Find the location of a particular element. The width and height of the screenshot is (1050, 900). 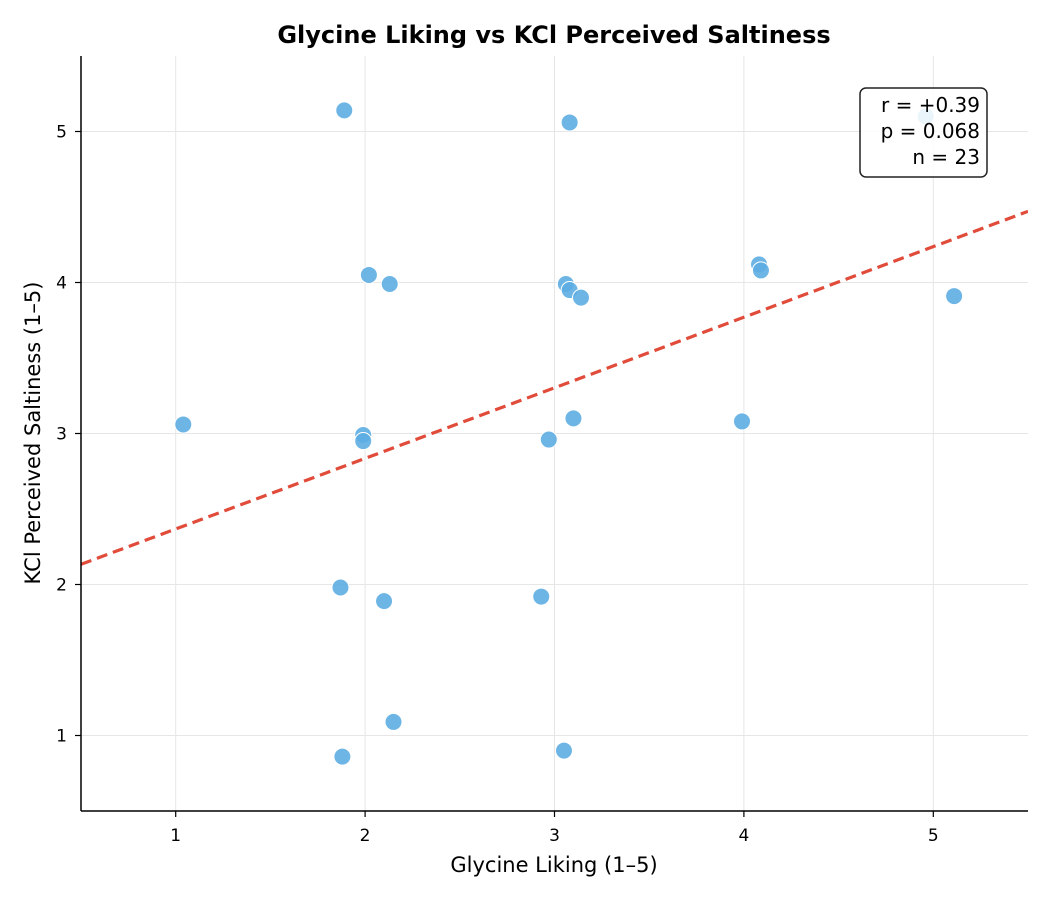

stat-r: r = +0.39 is located at coordinates (930, 105).